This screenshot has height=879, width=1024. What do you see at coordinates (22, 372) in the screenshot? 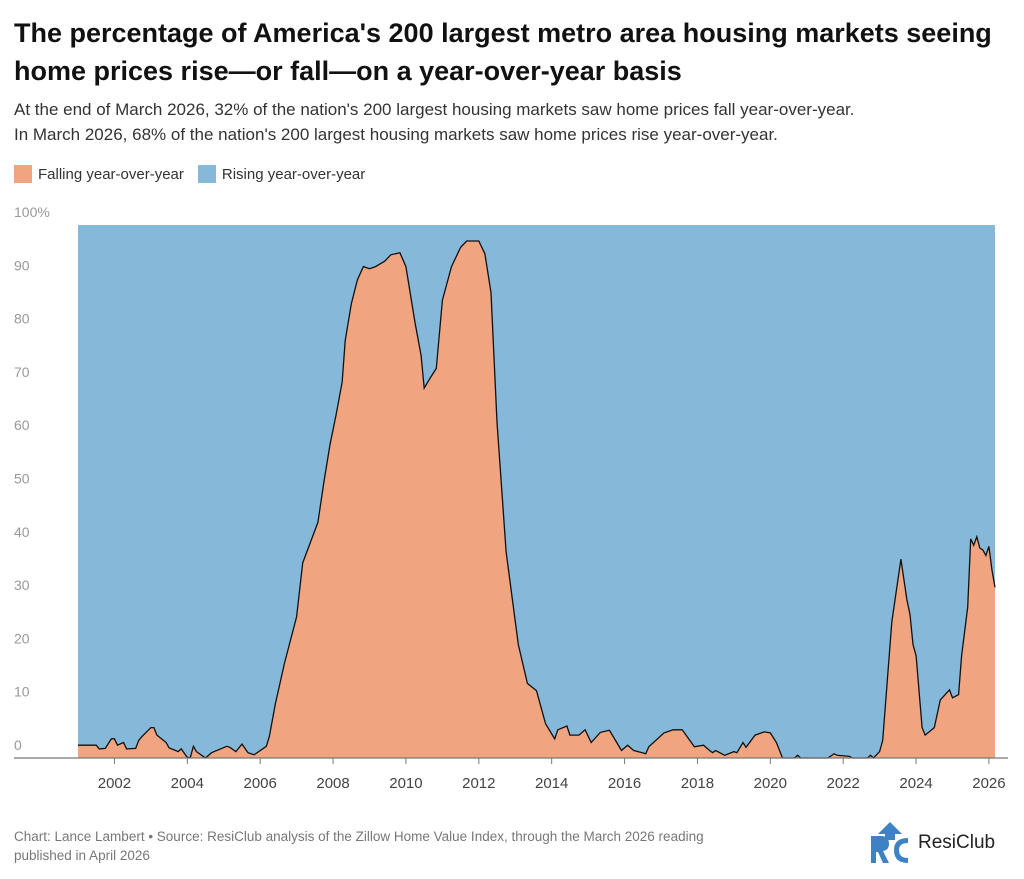
I see `y-tick-label: 70` at bounding box center [22, 372].